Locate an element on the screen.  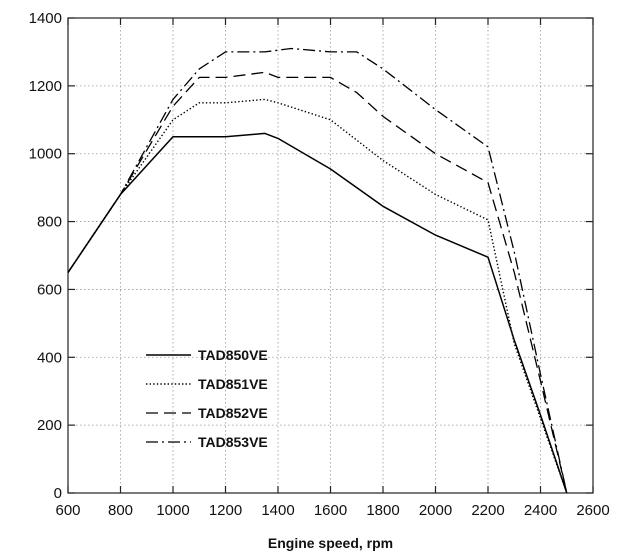
x-tick-label: 1600 is located at coordinates (330, 510).